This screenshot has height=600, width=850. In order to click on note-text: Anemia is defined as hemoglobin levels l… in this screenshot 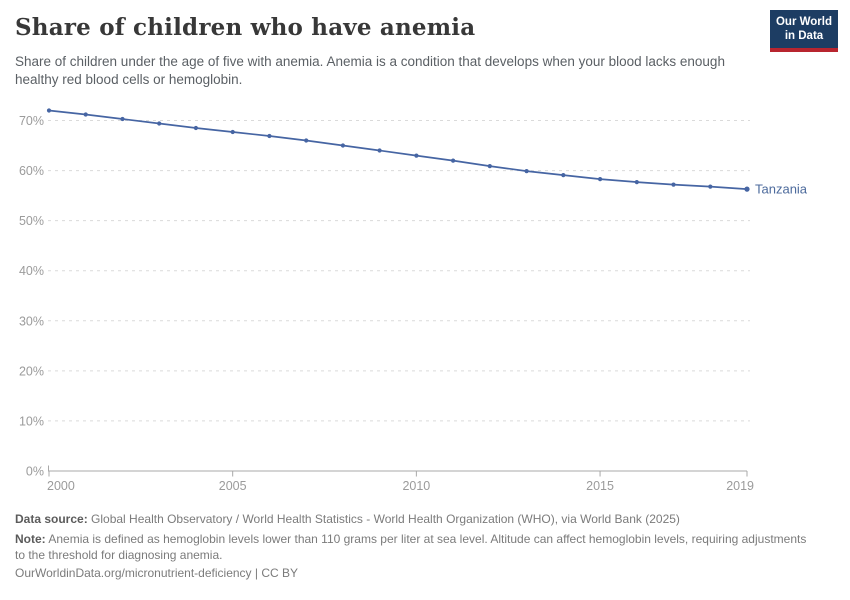, I will do `click(411, 547)`.